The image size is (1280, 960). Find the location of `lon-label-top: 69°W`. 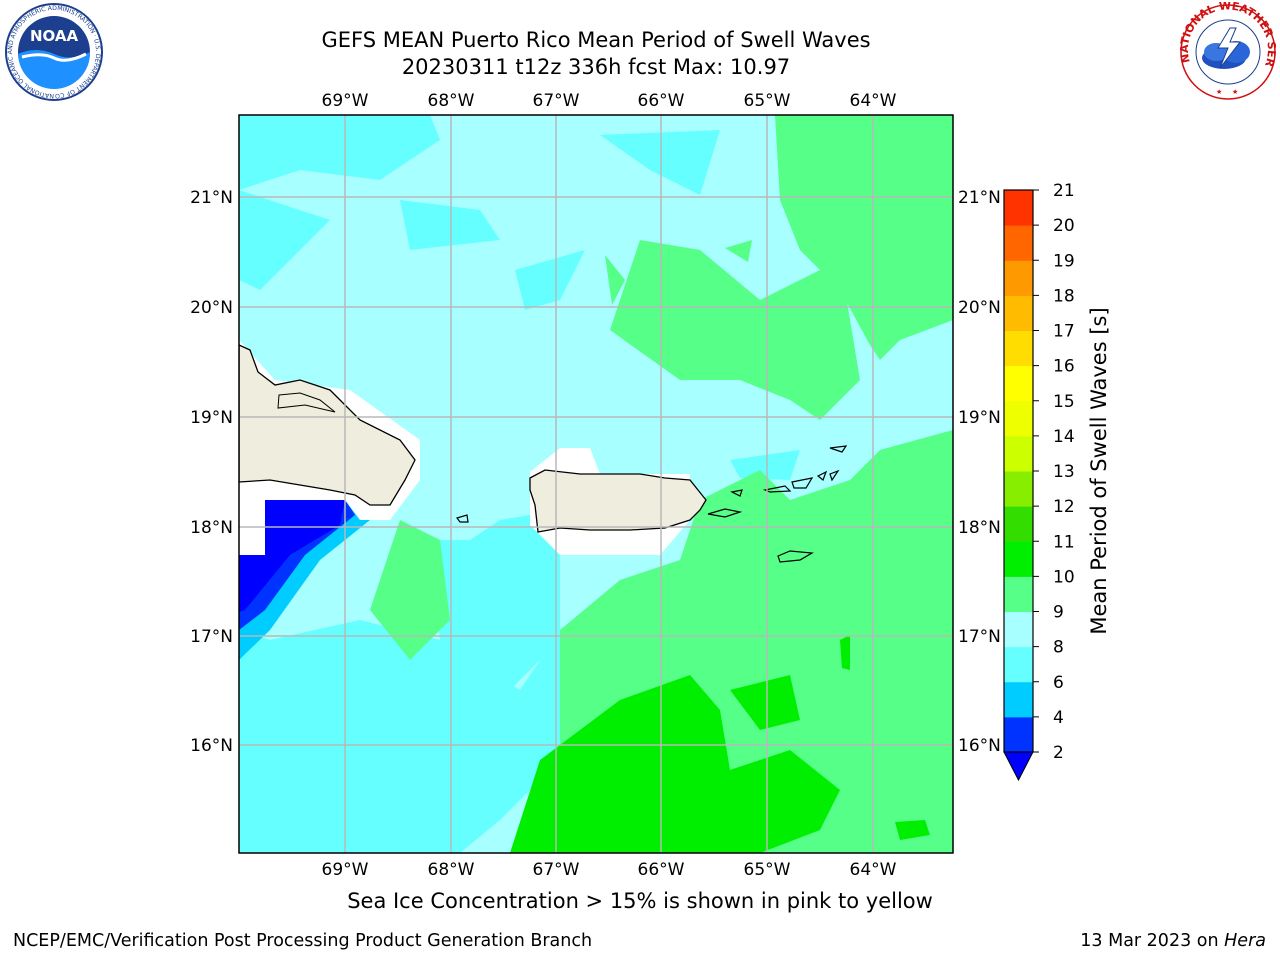

lon-label-top: 69°W is located at coordinates (345, 101).